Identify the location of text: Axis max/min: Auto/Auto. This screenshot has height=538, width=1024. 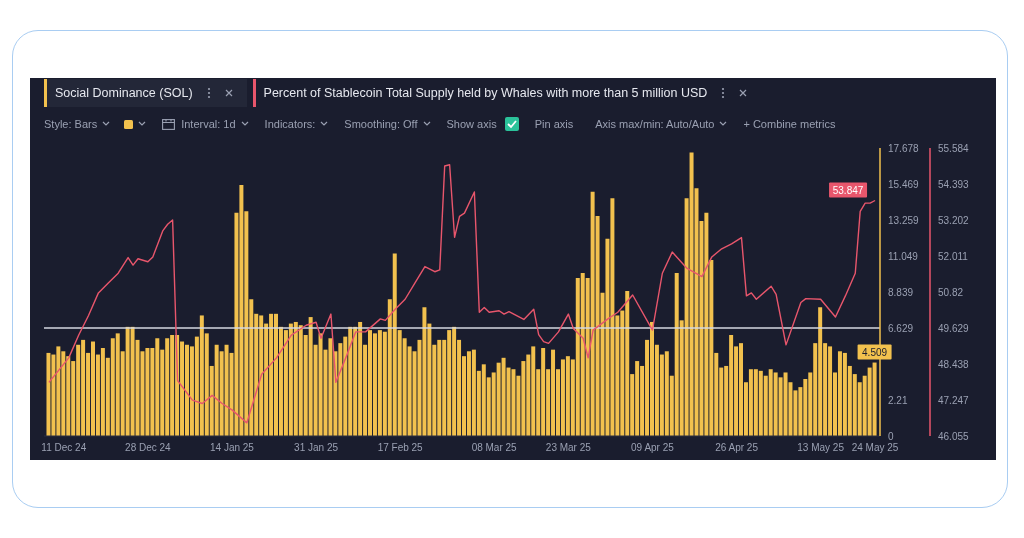
(655, 124).